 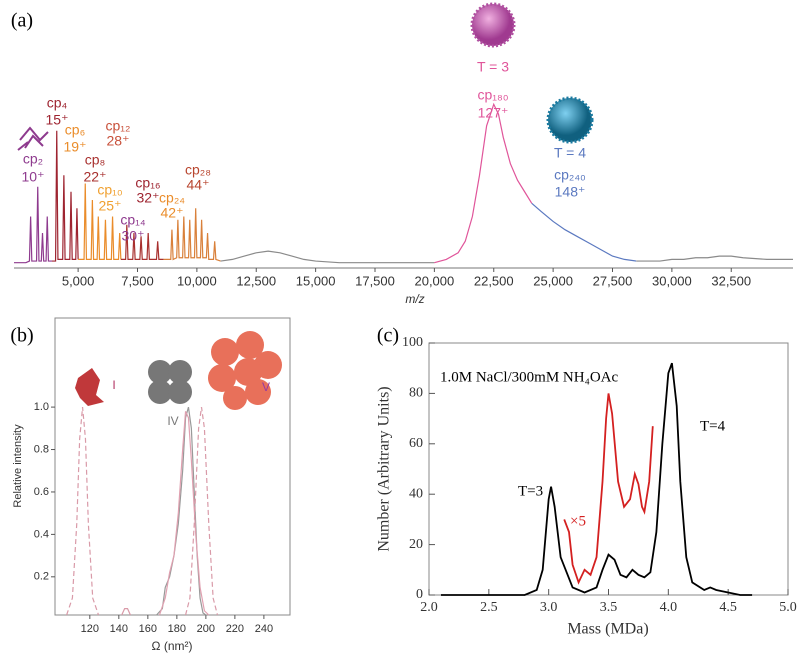 What do you see at coordinates (607, 629) in the screenshot?
I see `x-axis-label: Mass (MDa)` at bounding box center [607, 629].